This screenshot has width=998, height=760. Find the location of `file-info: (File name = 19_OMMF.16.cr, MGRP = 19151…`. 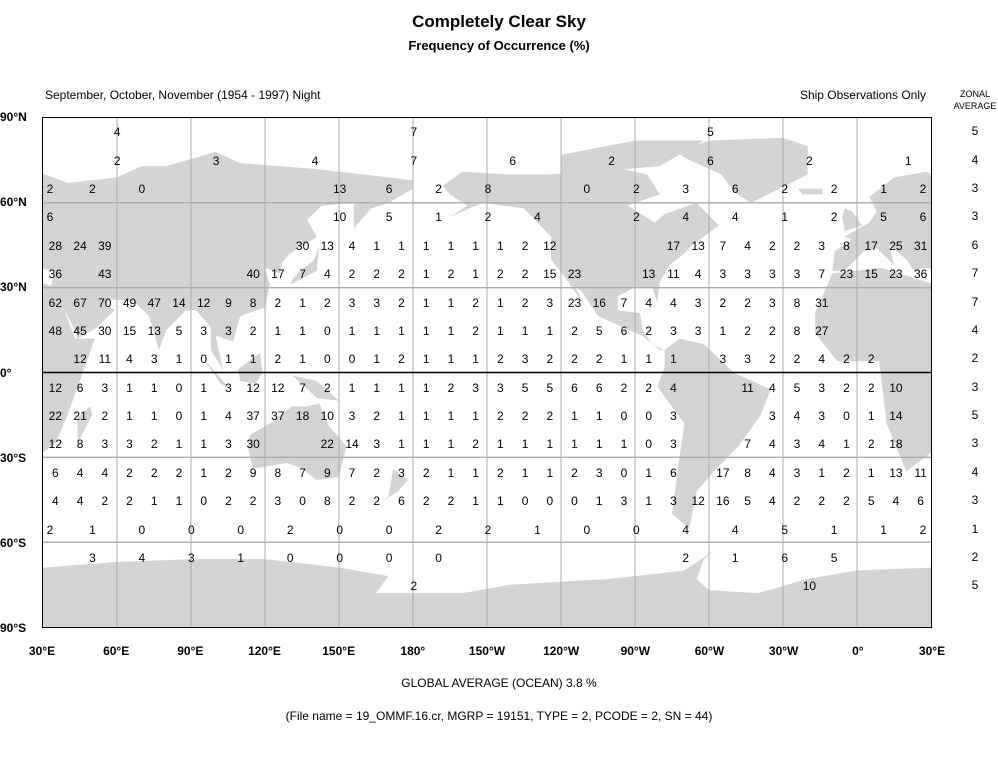

file-info: (File name = 19_OMMF.16.cr, MGRP = 19151… is located at coordinates (499, 716).